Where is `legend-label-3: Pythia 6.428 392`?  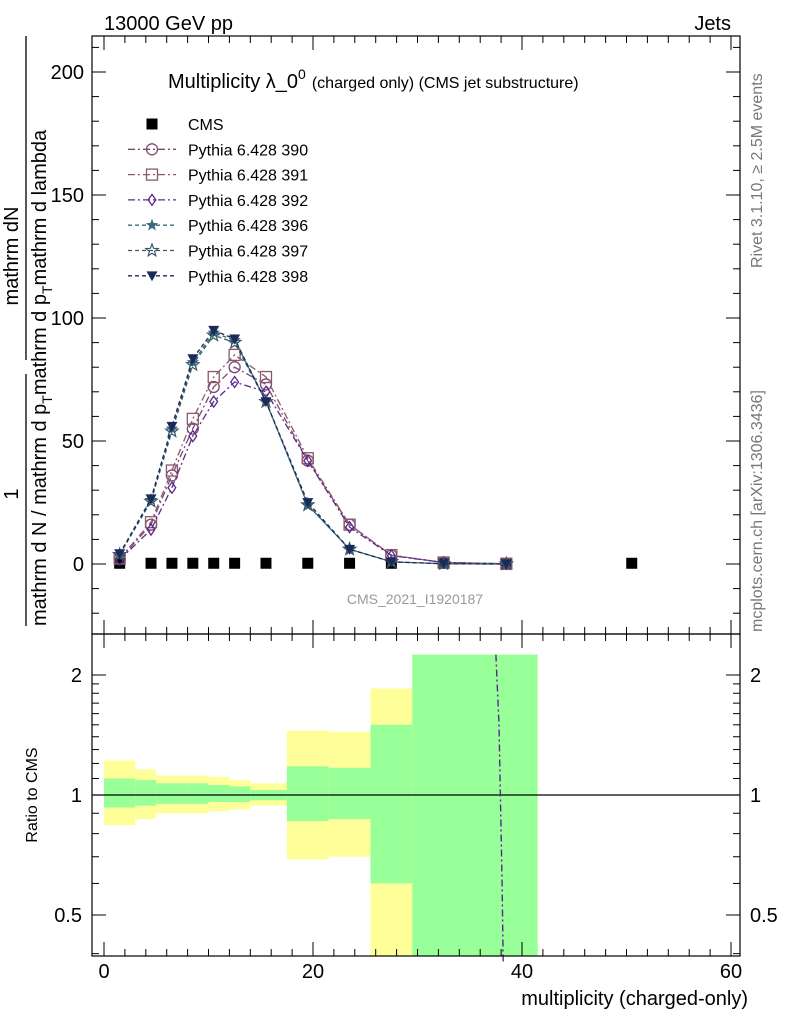 legend-label-3: Pythia 6.428 392 is located at coordinates (248, 201).